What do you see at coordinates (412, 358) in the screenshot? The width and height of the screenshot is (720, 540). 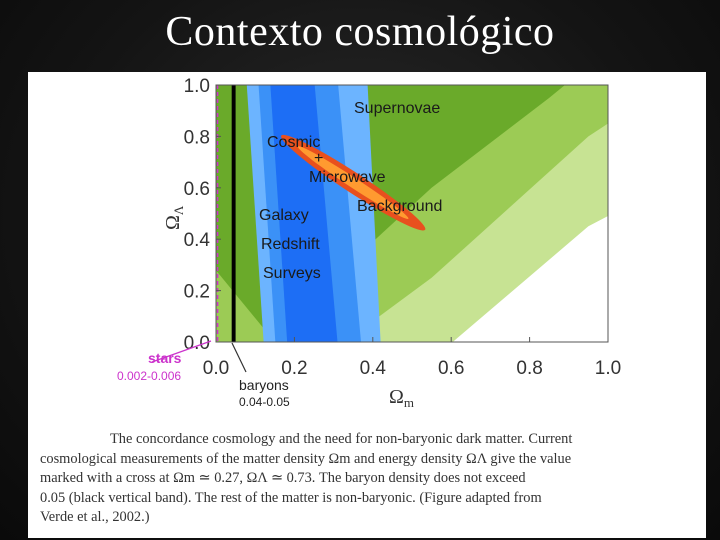 I see `x-tick-labels: 0.0 0.2 0.4 0.6 0.8 1.0` at bounding box center [412, 358].